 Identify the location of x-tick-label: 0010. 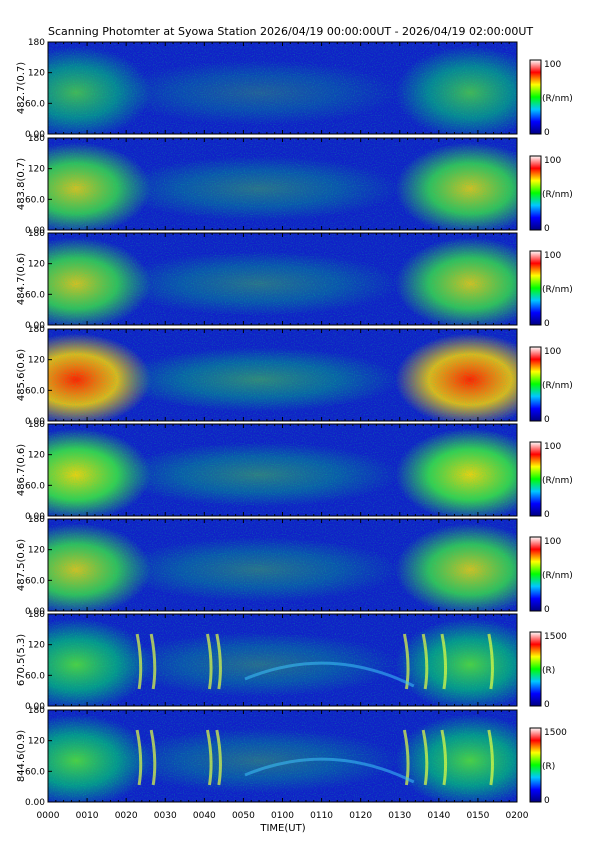
(87, 816).